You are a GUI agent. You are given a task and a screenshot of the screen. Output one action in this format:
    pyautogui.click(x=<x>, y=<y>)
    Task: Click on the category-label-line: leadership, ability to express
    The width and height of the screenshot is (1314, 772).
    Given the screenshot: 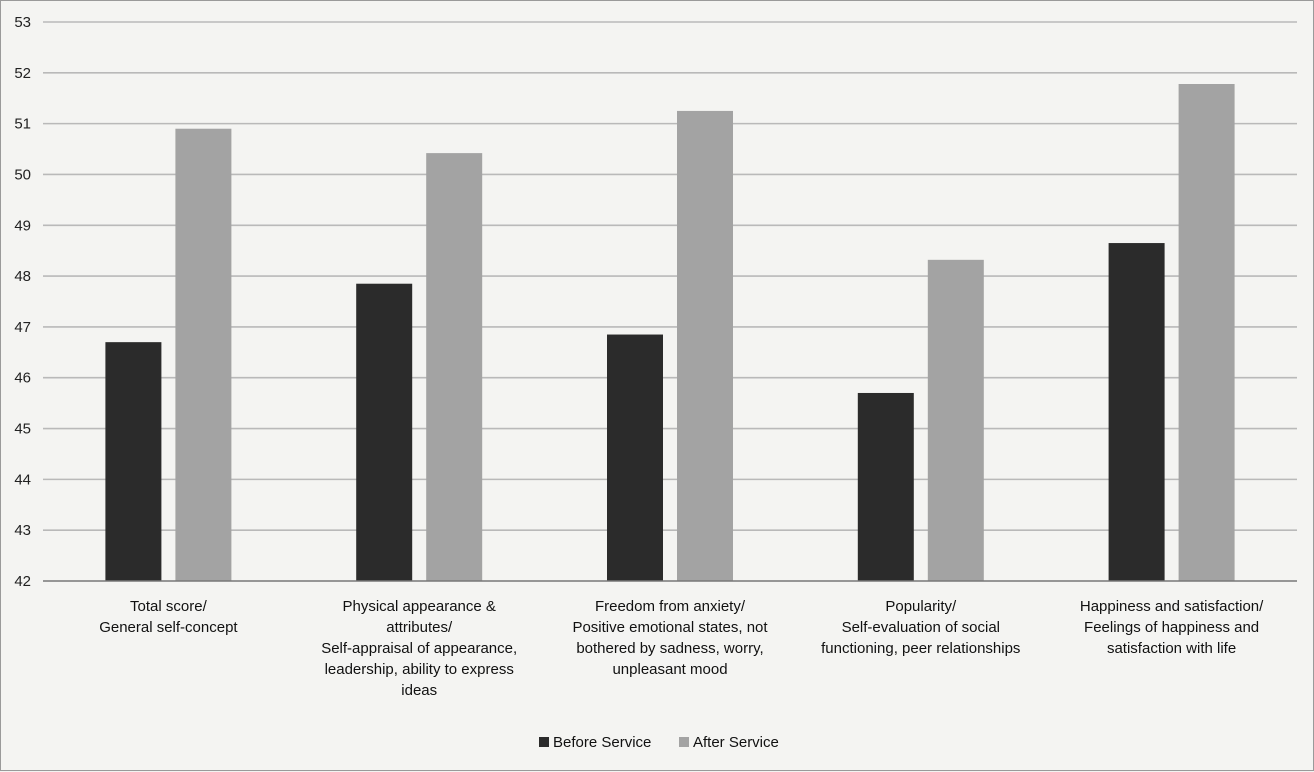 What is the action you would take?
    pyautogui.click(x=419, y=669)
    